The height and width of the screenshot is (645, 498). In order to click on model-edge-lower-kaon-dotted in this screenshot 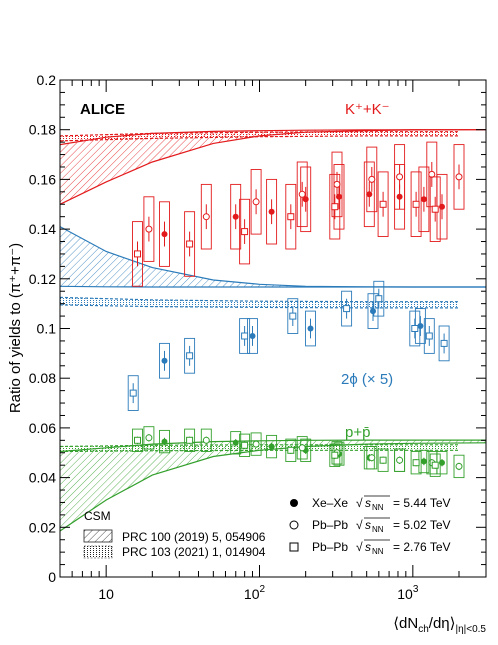, I will do `click(259, 138)`.